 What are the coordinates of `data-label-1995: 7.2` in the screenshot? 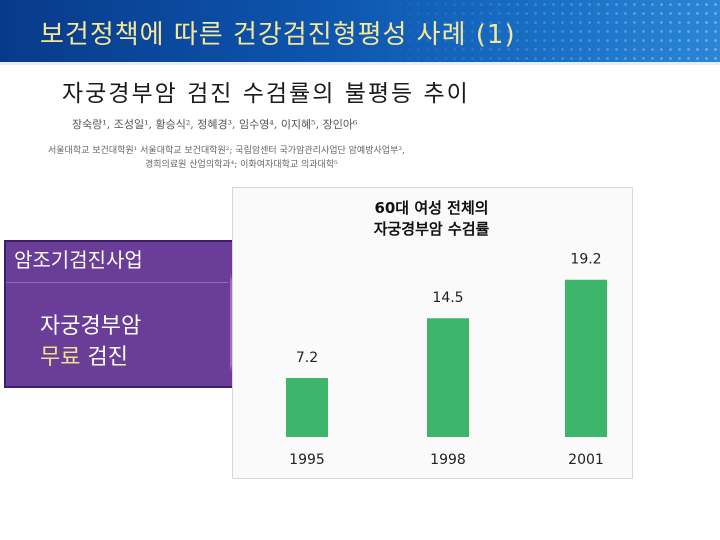 It's located at (307, 358).